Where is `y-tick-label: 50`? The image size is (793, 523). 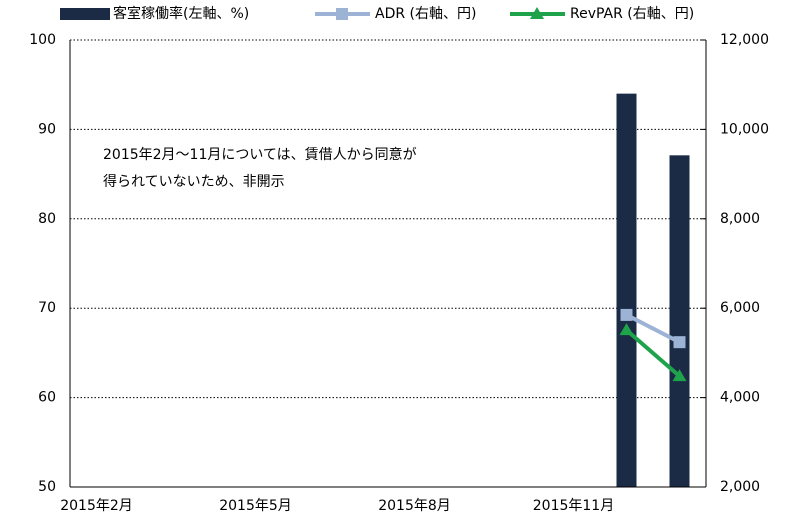
y-tick-label: 50 is located at coordinates (47, 487).